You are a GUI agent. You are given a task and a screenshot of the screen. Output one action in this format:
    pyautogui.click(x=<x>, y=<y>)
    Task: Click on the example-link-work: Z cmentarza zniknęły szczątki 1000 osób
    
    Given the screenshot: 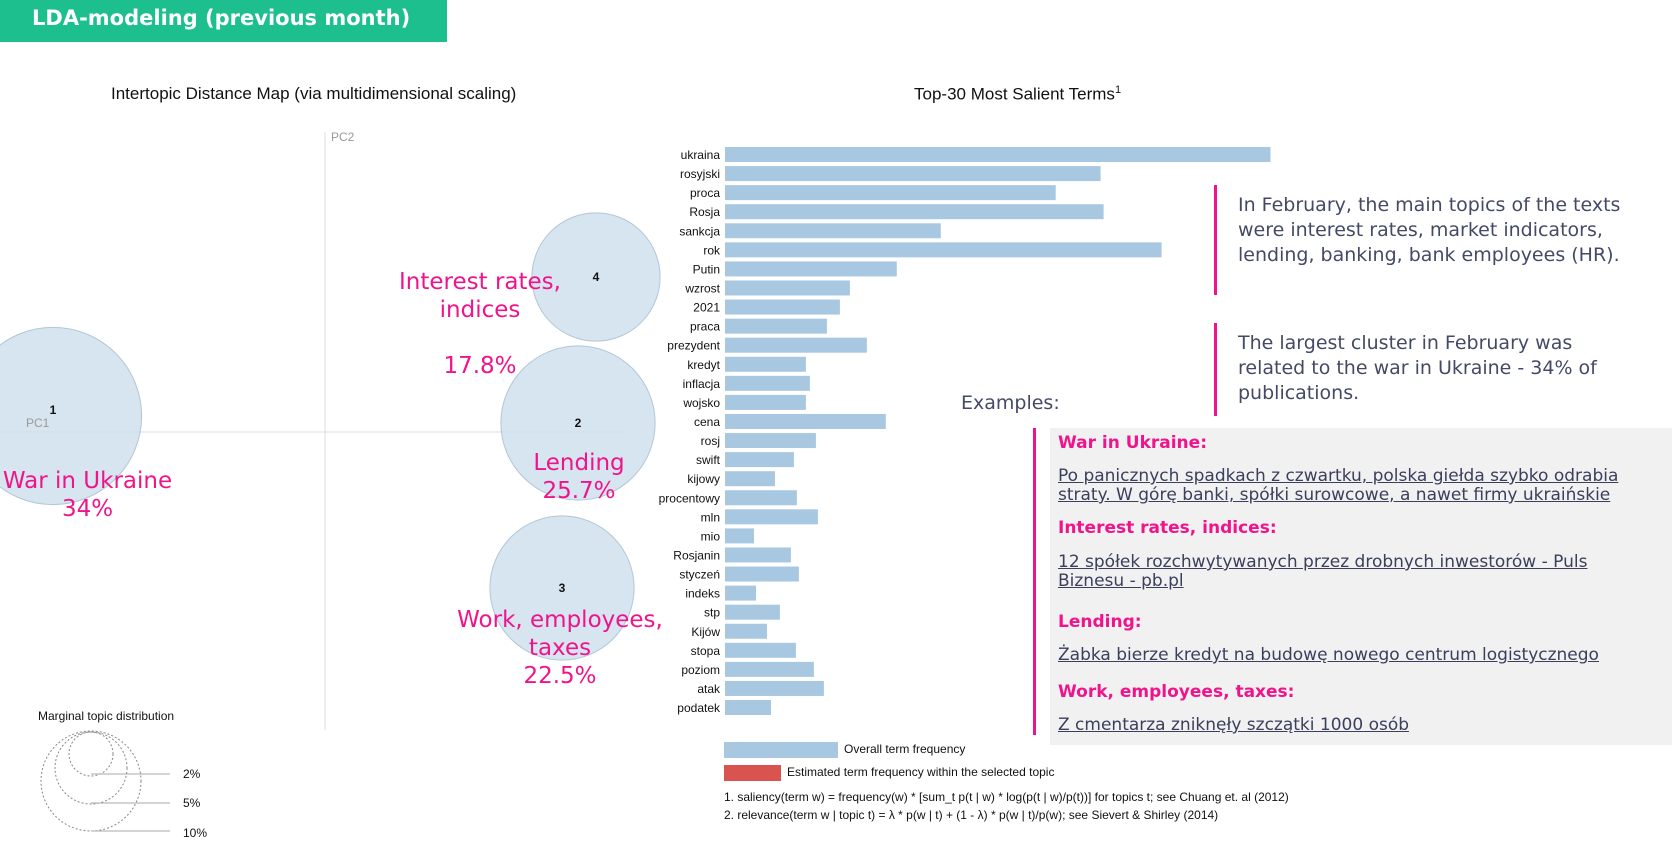 What is the action you would take?
    pyautogui.click(x=1234, y=725)
    